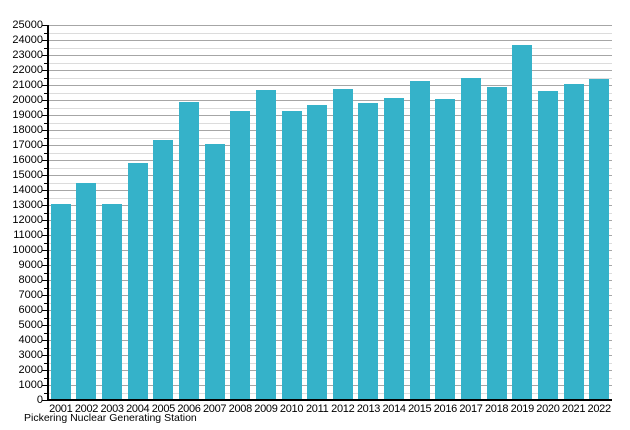 The image size is (630, 430). What do you see at coordinates (86, 409) in the screenshot?
I see `x-tick-label-2002: 2002` at bounding box center [86, 409].